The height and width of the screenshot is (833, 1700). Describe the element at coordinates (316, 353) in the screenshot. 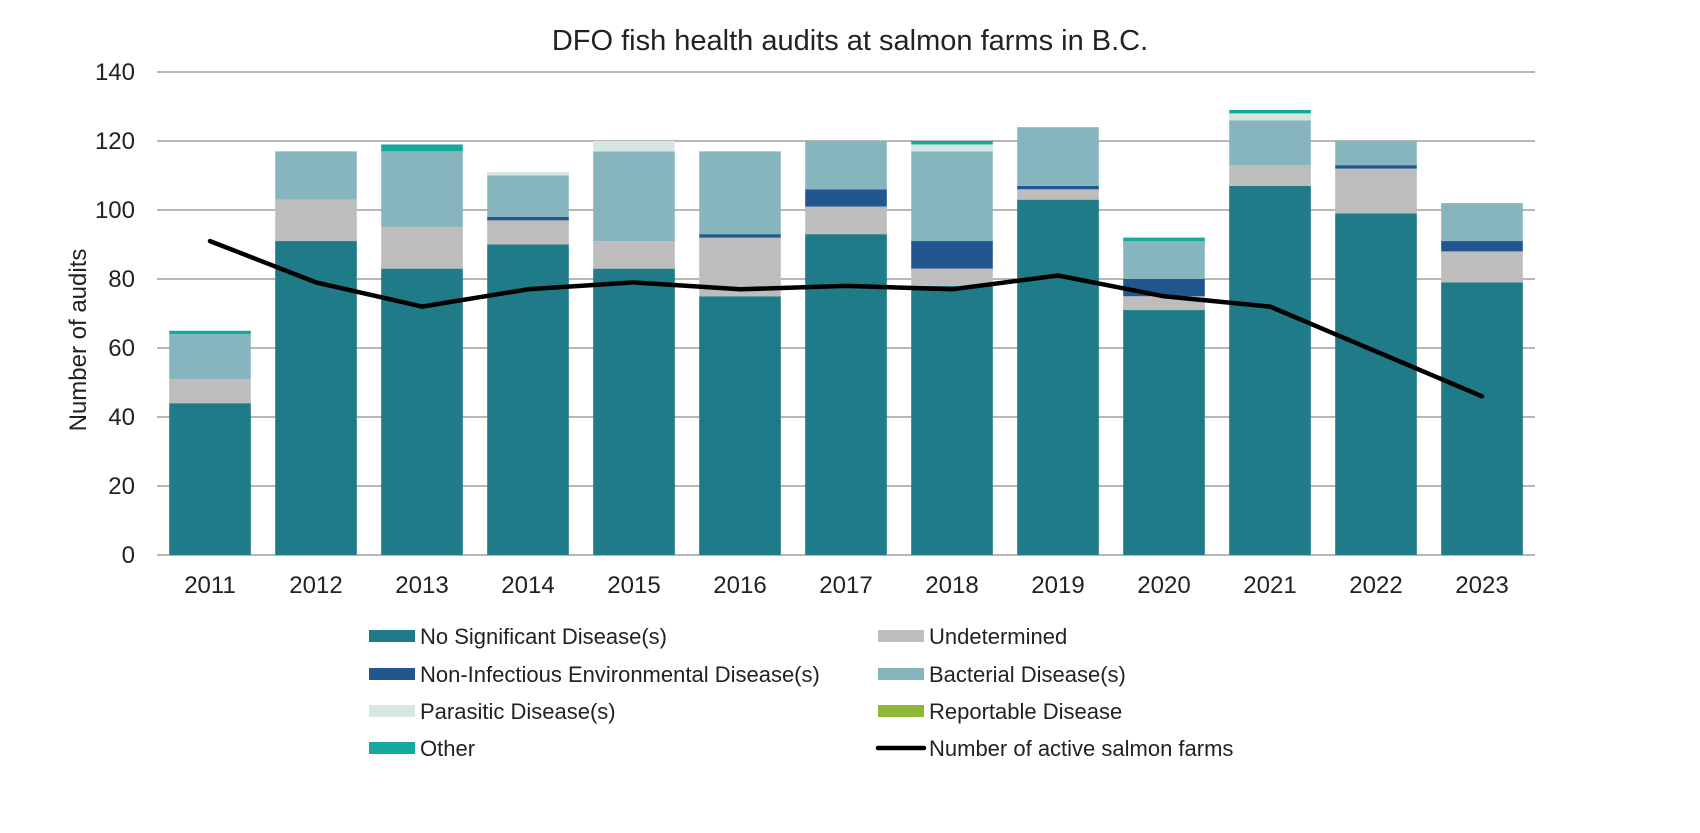

I see `bar-stack-2012` at that location.